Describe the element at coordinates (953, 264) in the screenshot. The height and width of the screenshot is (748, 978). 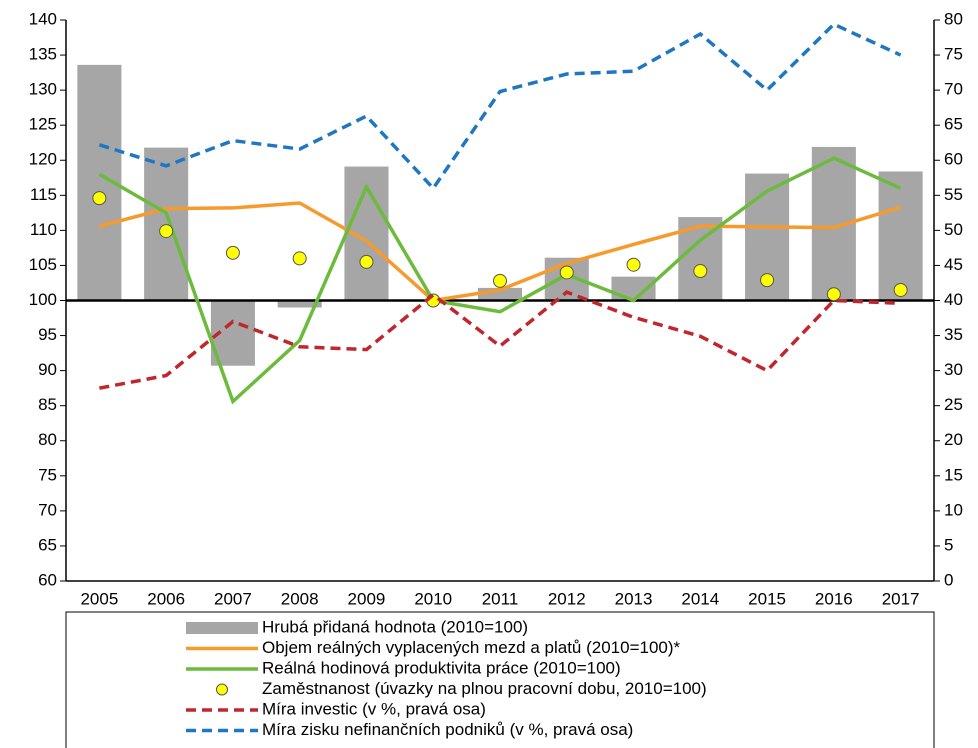
I see `y2-tick-label: 45` at that location.